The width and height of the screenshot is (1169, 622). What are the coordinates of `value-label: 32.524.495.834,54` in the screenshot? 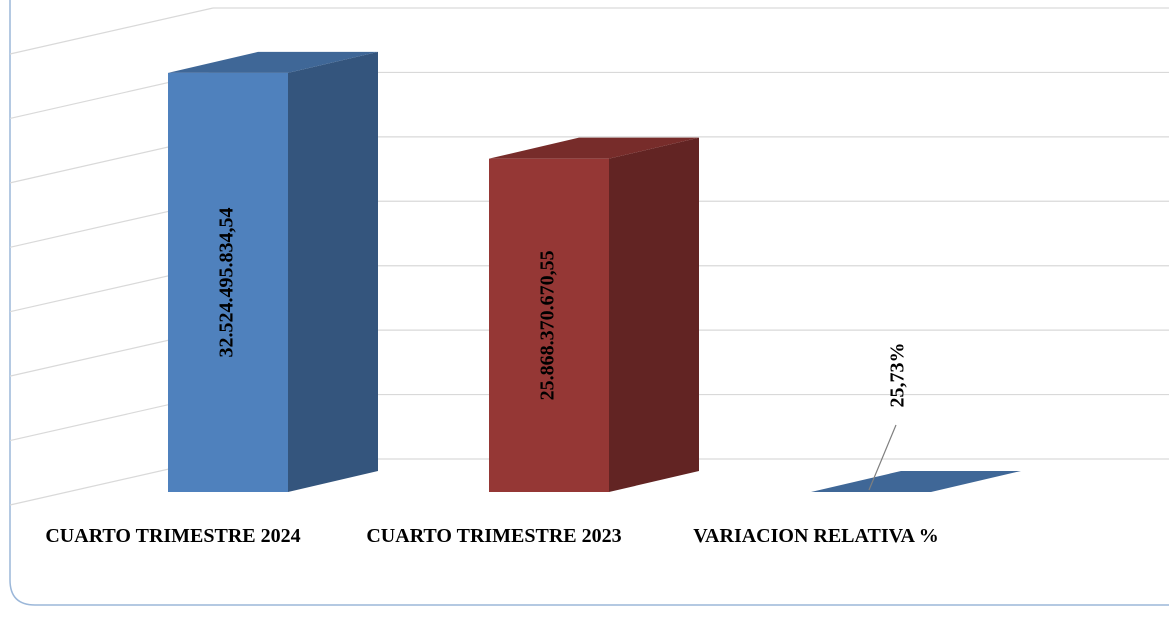 It's located at (227, 282).